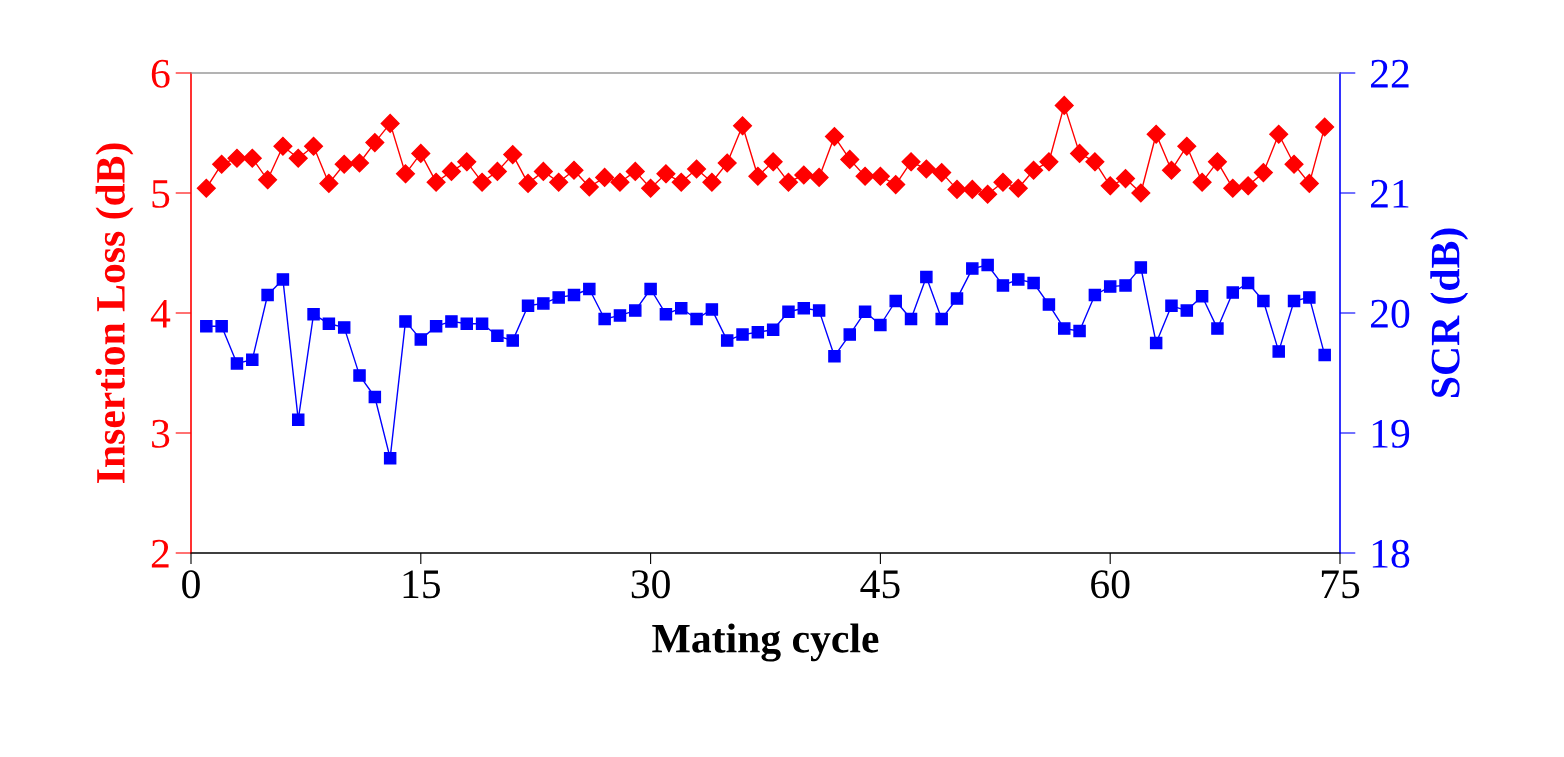 This screenshot has height=757, width=1564. What do you see at coordinates (1390, 193) in the screenshot?
I see `y2-tick-label: 21` at bounding box center [1390, 193].